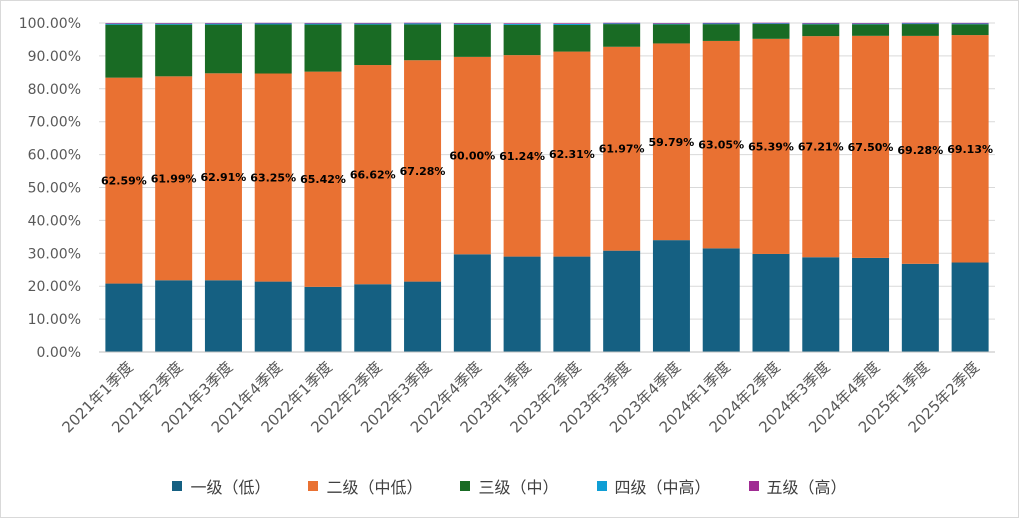 The image size is (1019, 518). I want to click on data-label: 67.50%, so click(871, 147).